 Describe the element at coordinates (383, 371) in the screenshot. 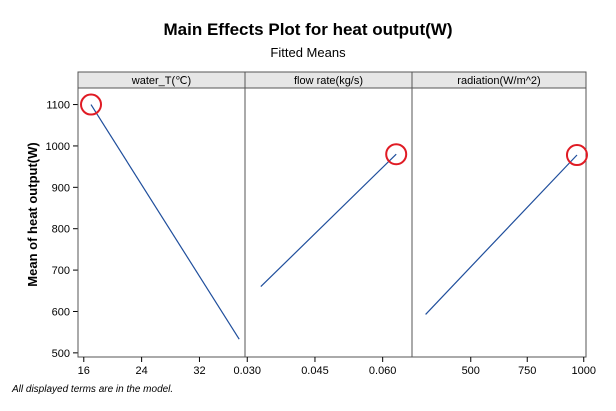

I see `x-tick-label: 0.060` at that location.